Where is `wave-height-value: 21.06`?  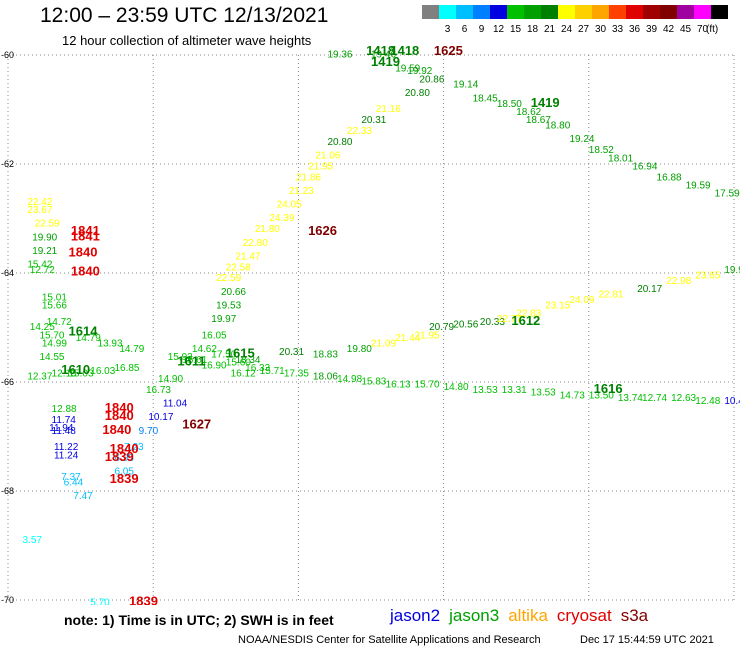 wave-height-value: 21.06 is located at coordinates (327, 156).